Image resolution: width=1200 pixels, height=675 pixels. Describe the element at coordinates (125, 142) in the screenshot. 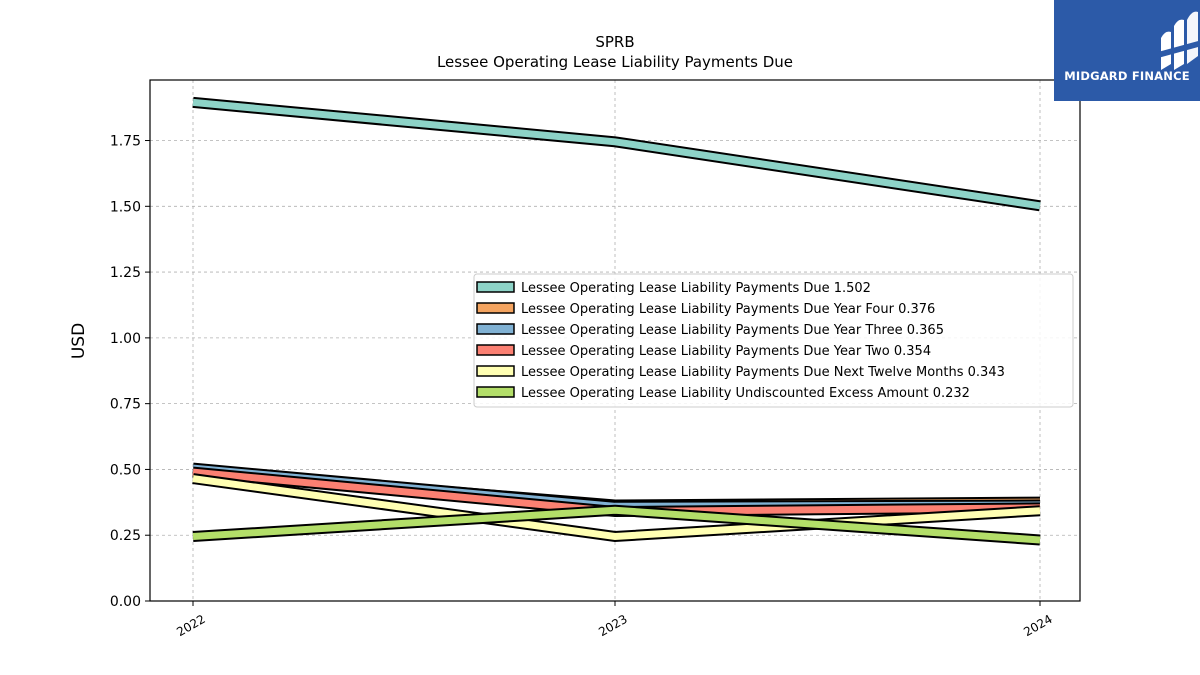

I see `y-tick-label: 1.75` at that location.